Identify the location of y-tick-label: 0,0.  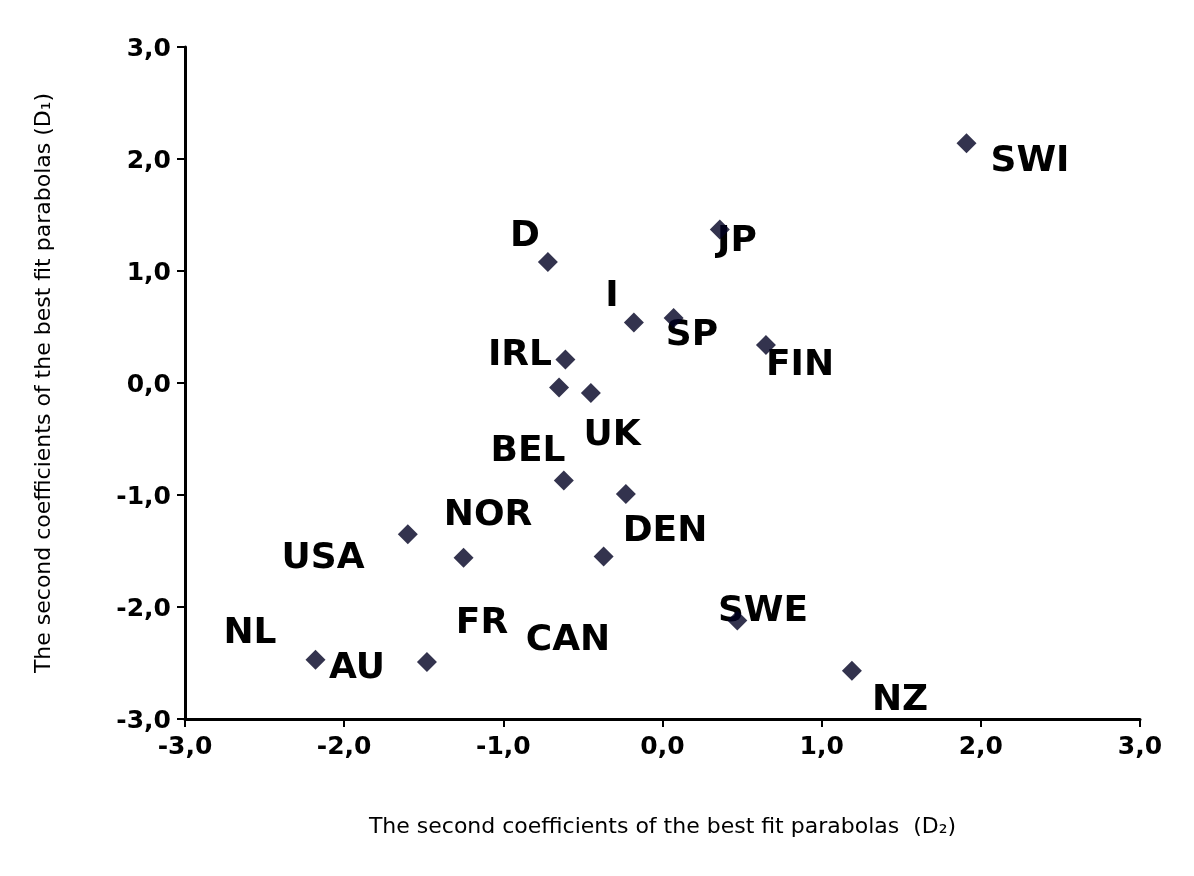
(148, 383).